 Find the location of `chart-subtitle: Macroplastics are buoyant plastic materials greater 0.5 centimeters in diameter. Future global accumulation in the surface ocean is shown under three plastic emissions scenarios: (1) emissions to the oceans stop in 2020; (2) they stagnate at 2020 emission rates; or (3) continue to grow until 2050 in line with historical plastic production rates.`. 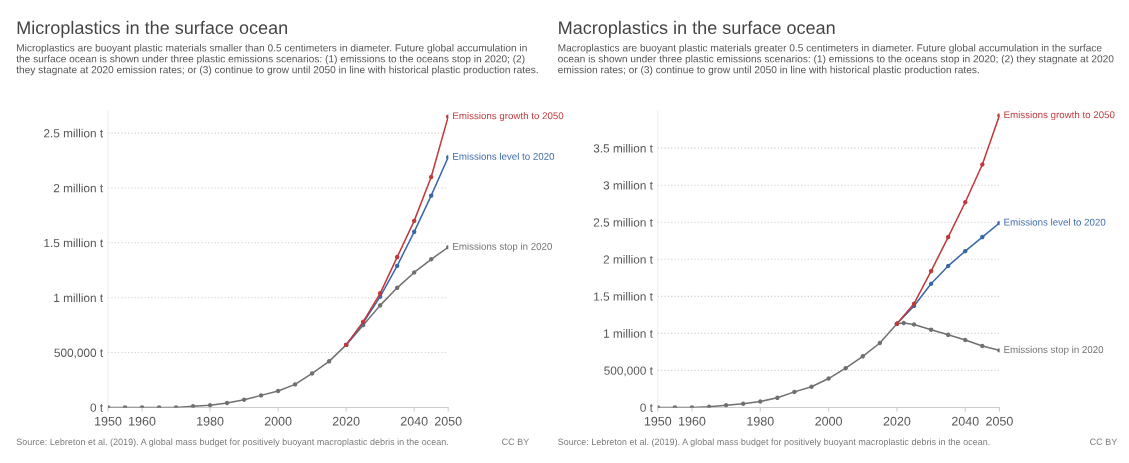

chart-subtitle: Macroplastics are buoyant plastic materials greater 0.5 centimeters in diameter. Future global accumulation in the surface ocean is shown under three plastic emissions scenarios: (1) emissions to the oceans stop in 2020; (2) they stagnate at 2020 emission rates; or (3) continue to grow until 2050 in line with historical plastic production rates. is located at coordinates (836, 59).